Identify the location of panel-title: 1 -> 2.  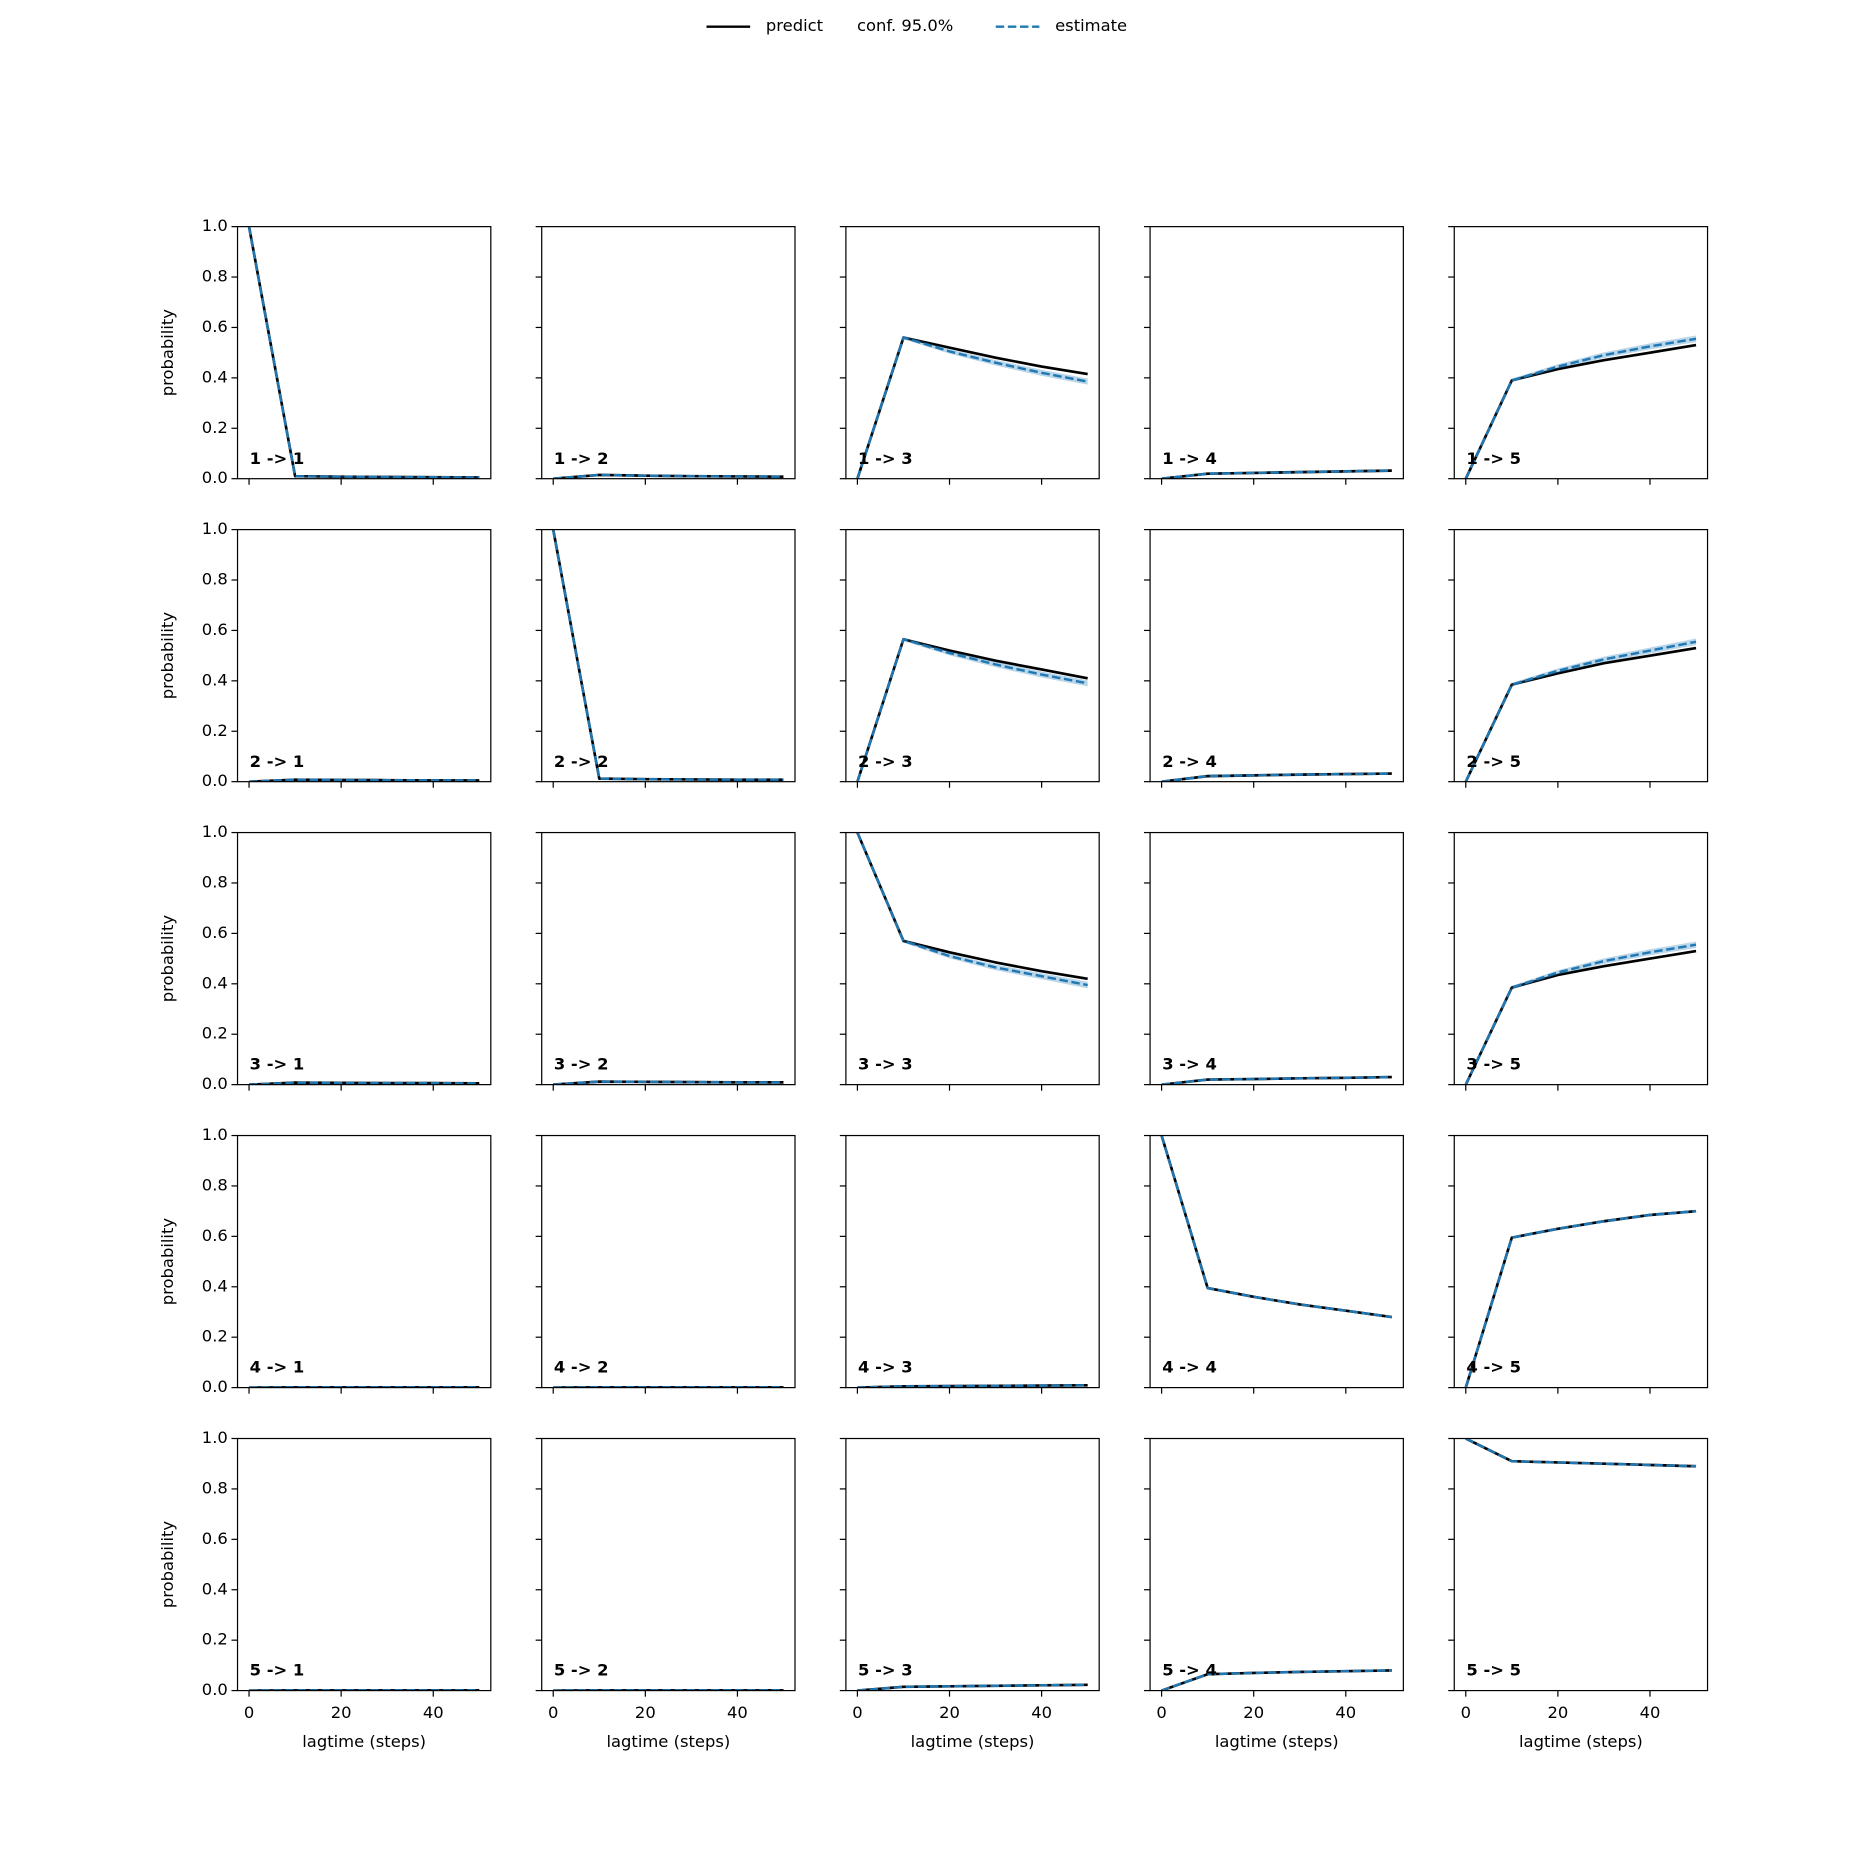
(581, 458).